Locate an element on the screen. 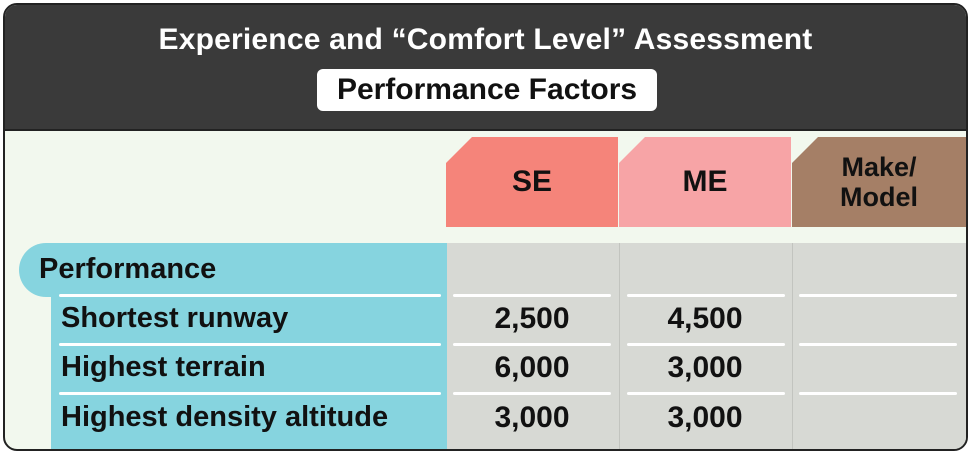 This screenshot has height=454, width=971. column-header-make-model: Make/ Model is located at coordinates (879, 182).